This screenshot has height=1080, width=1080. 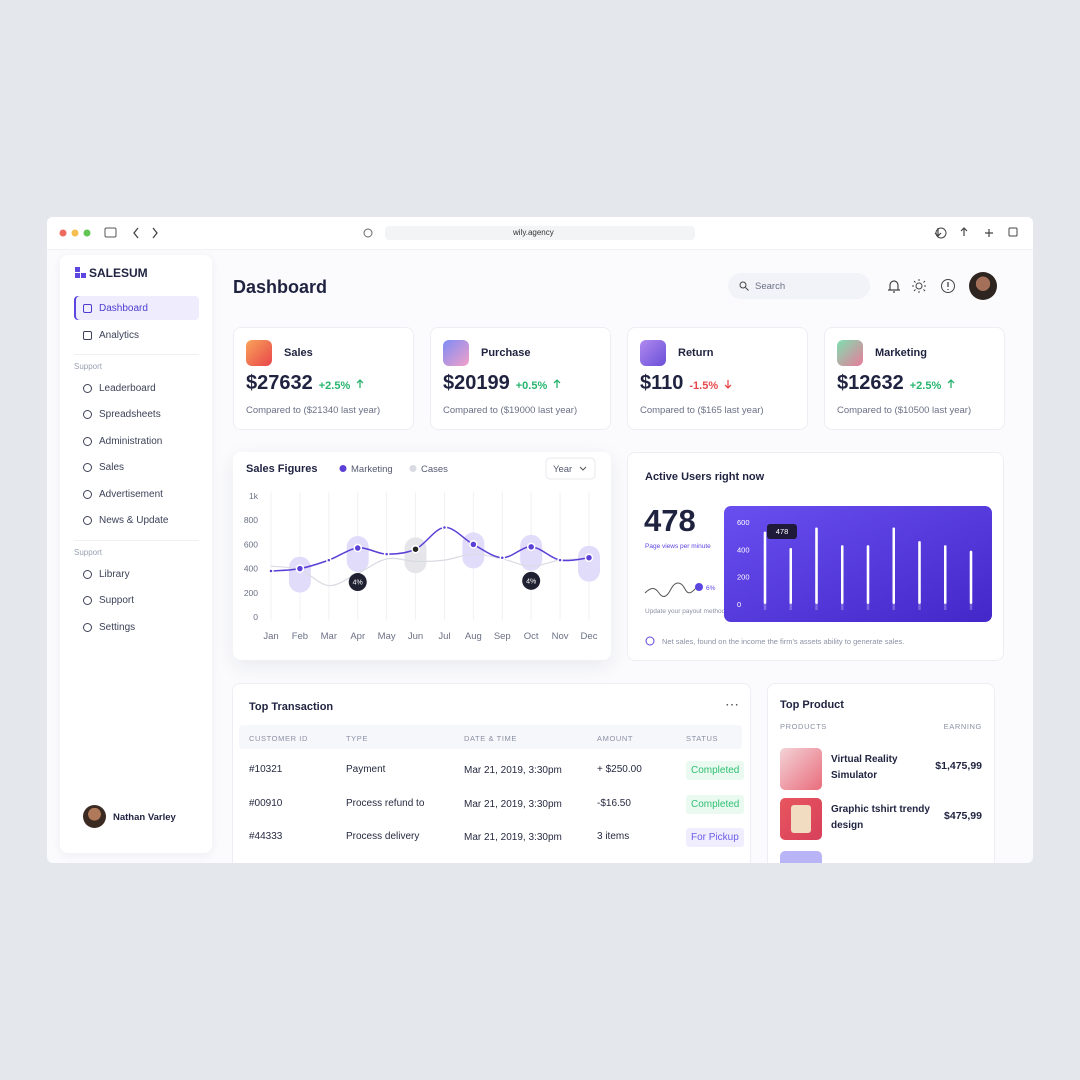 I want to click on divider, so click(x=136, y=540).